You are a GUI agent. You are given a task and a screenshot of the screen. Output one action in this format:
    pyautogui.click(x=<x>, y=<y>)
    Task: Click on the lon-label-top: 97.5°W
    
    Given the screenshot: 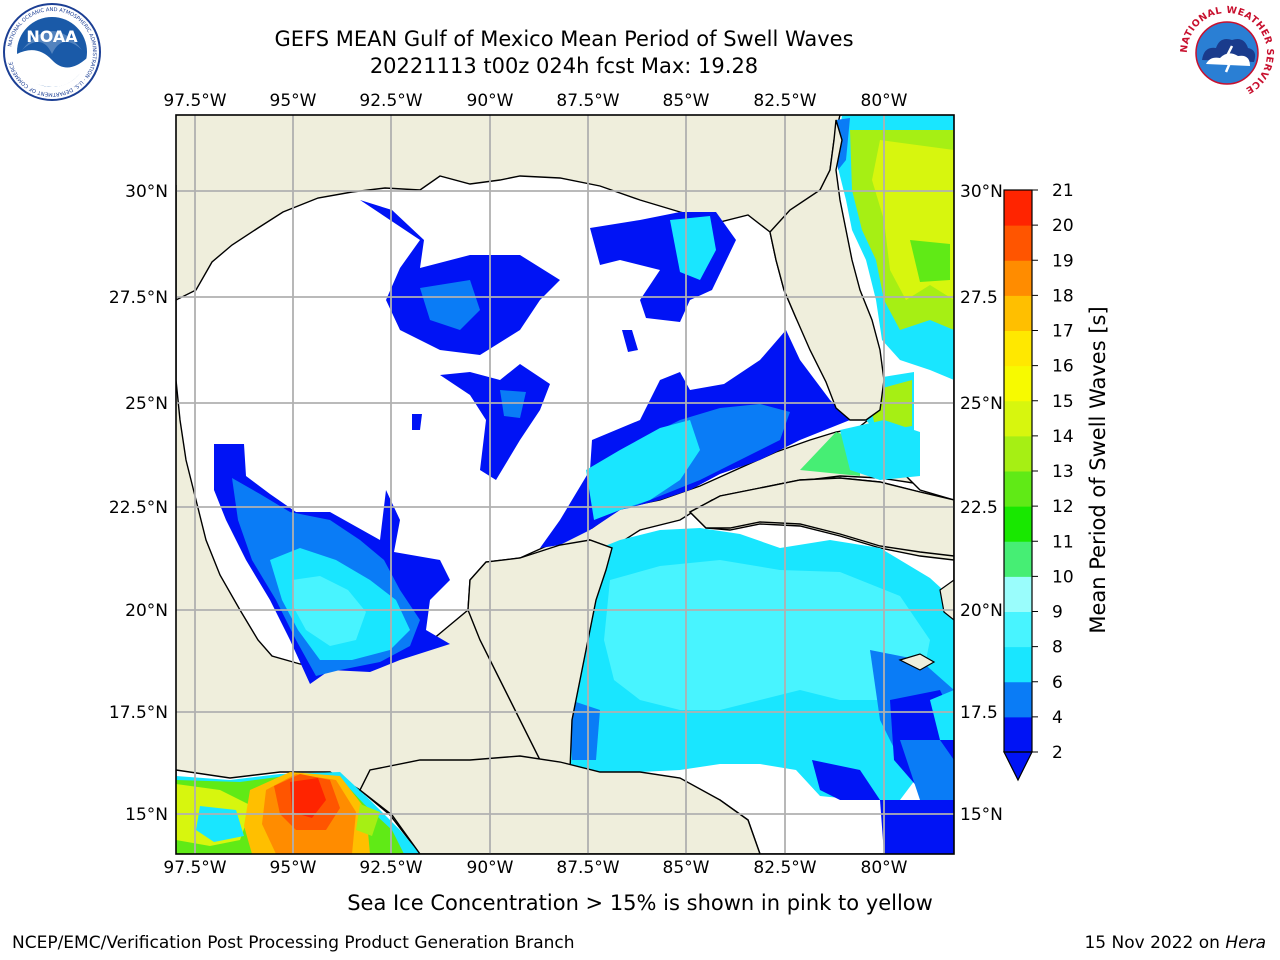 What is the action you would take?
    pyautogui.click(x=194, y=101)
    